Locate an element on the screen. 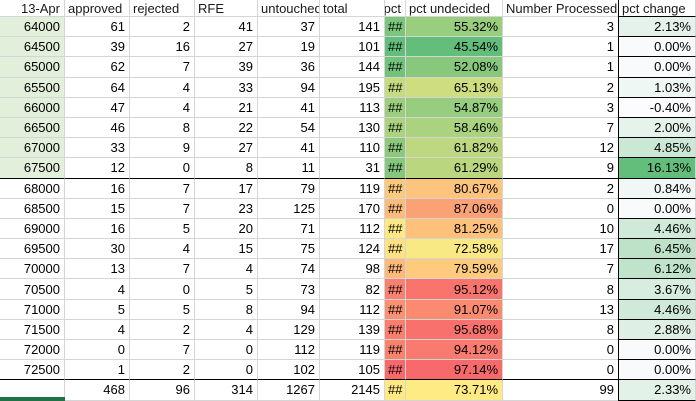  cell-total: 113 is located at coordinates (352, 107).